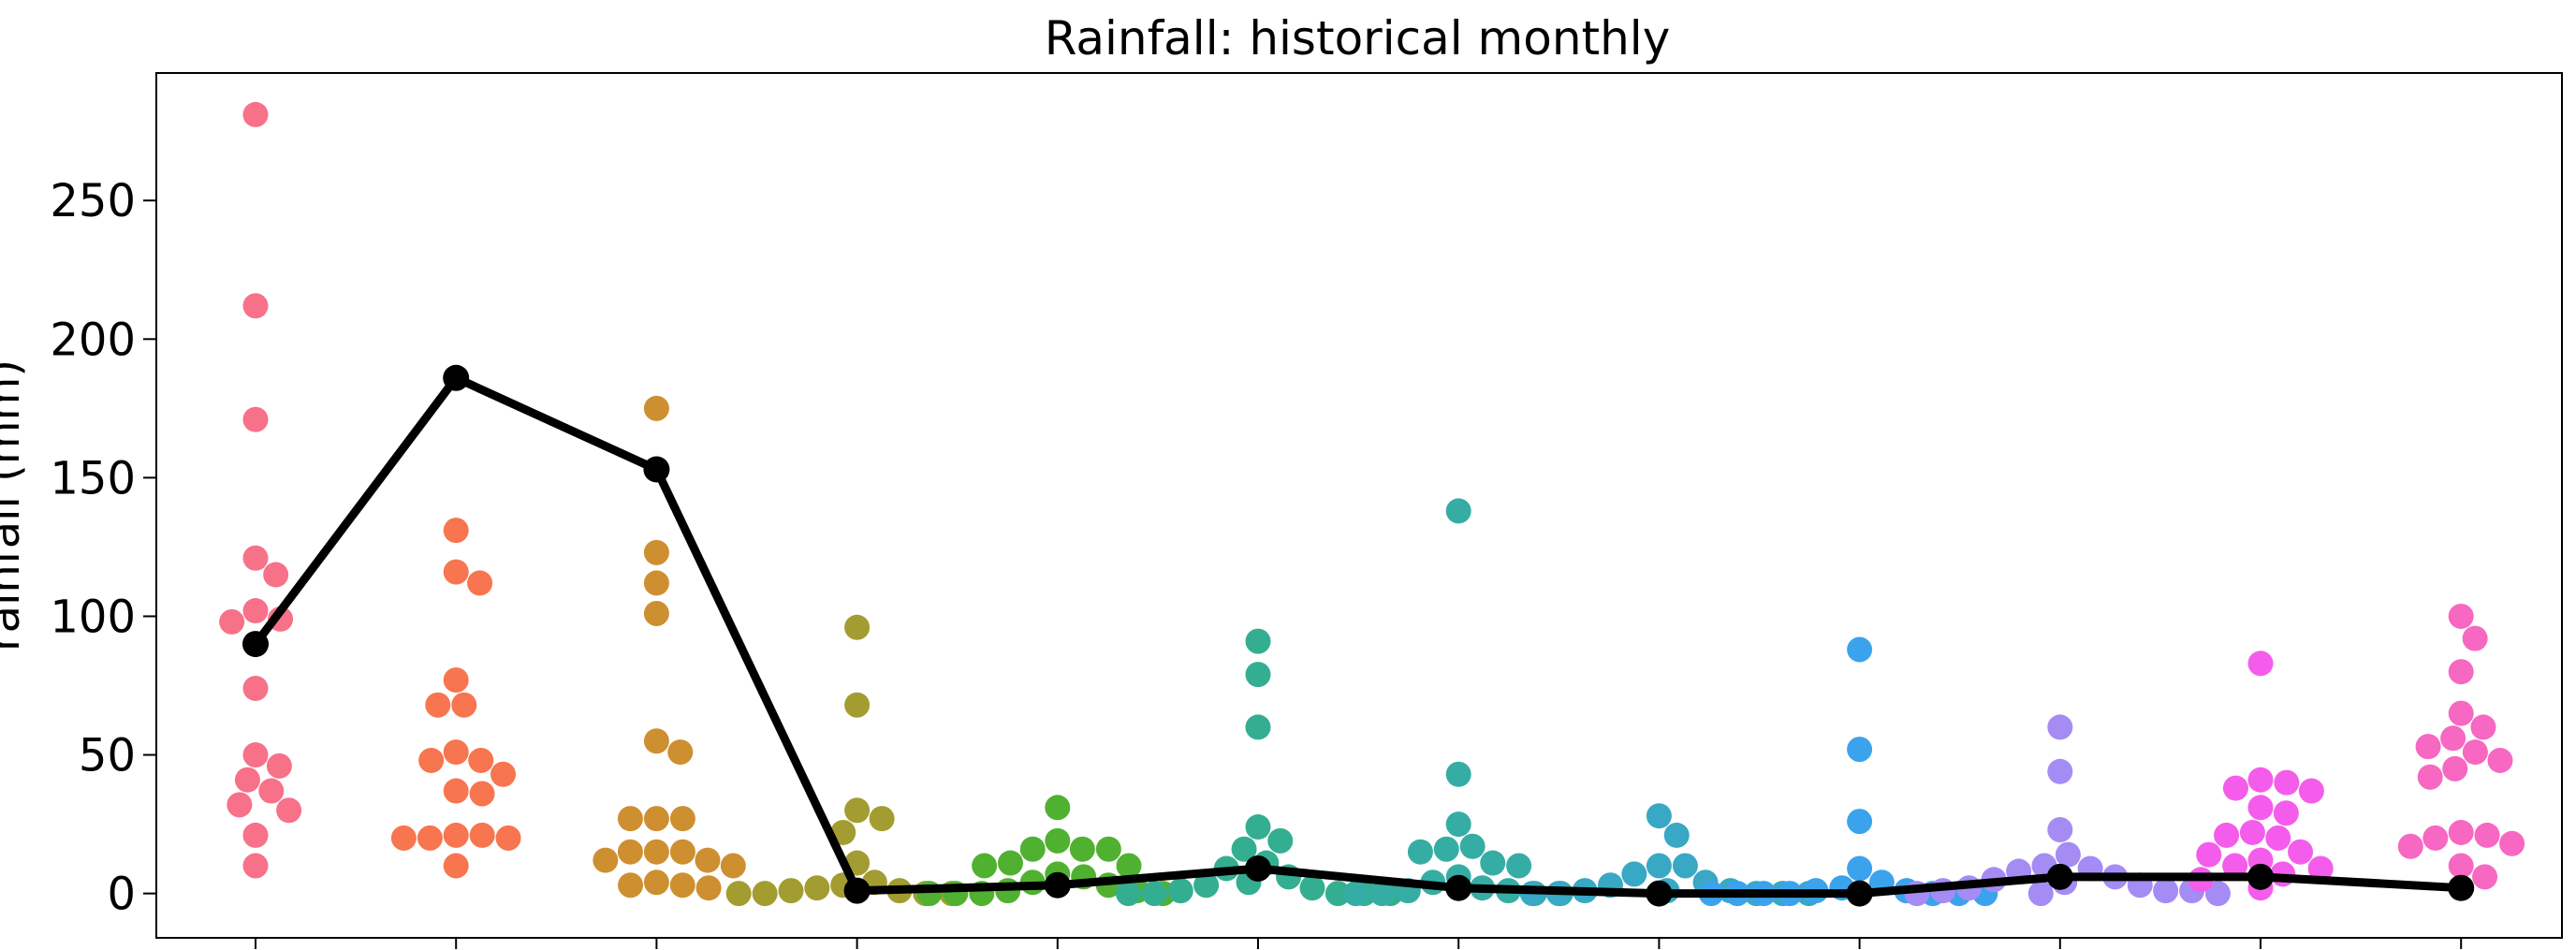 The height and width of the screenshot is (950, 2576). I want to click on y-tick-label: 200, so click(93, 340).